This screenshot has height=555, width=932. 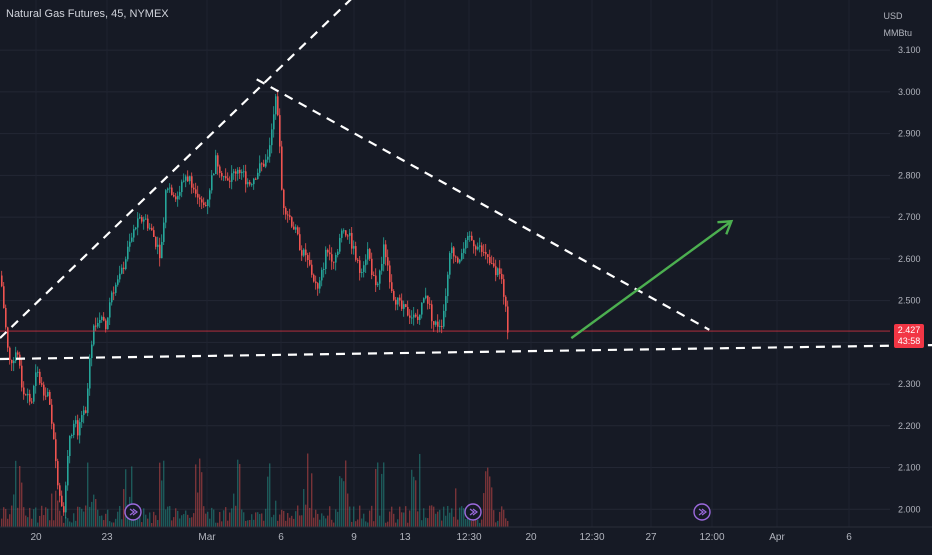 I want to click on x-tick-label: 12:00, so click(x=711, y=537).